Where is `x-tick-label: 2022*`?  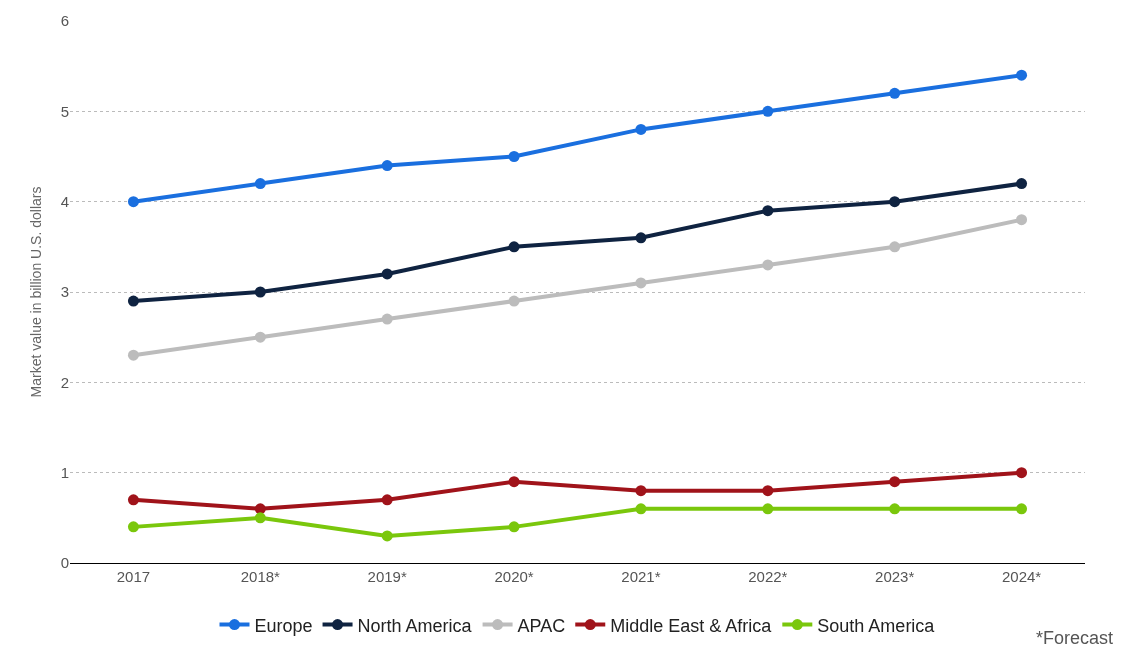 x-tick-label: 2022* is located at coordinates (768, 576).